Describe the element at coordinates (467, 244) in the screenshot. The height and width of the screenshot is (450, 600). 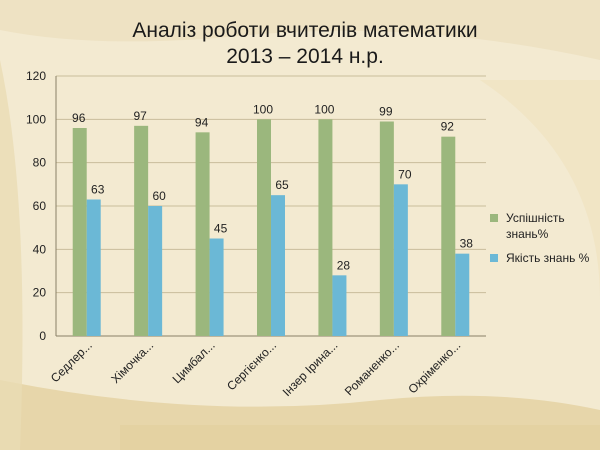
I see `data-label-s2-6: 38` at that location.